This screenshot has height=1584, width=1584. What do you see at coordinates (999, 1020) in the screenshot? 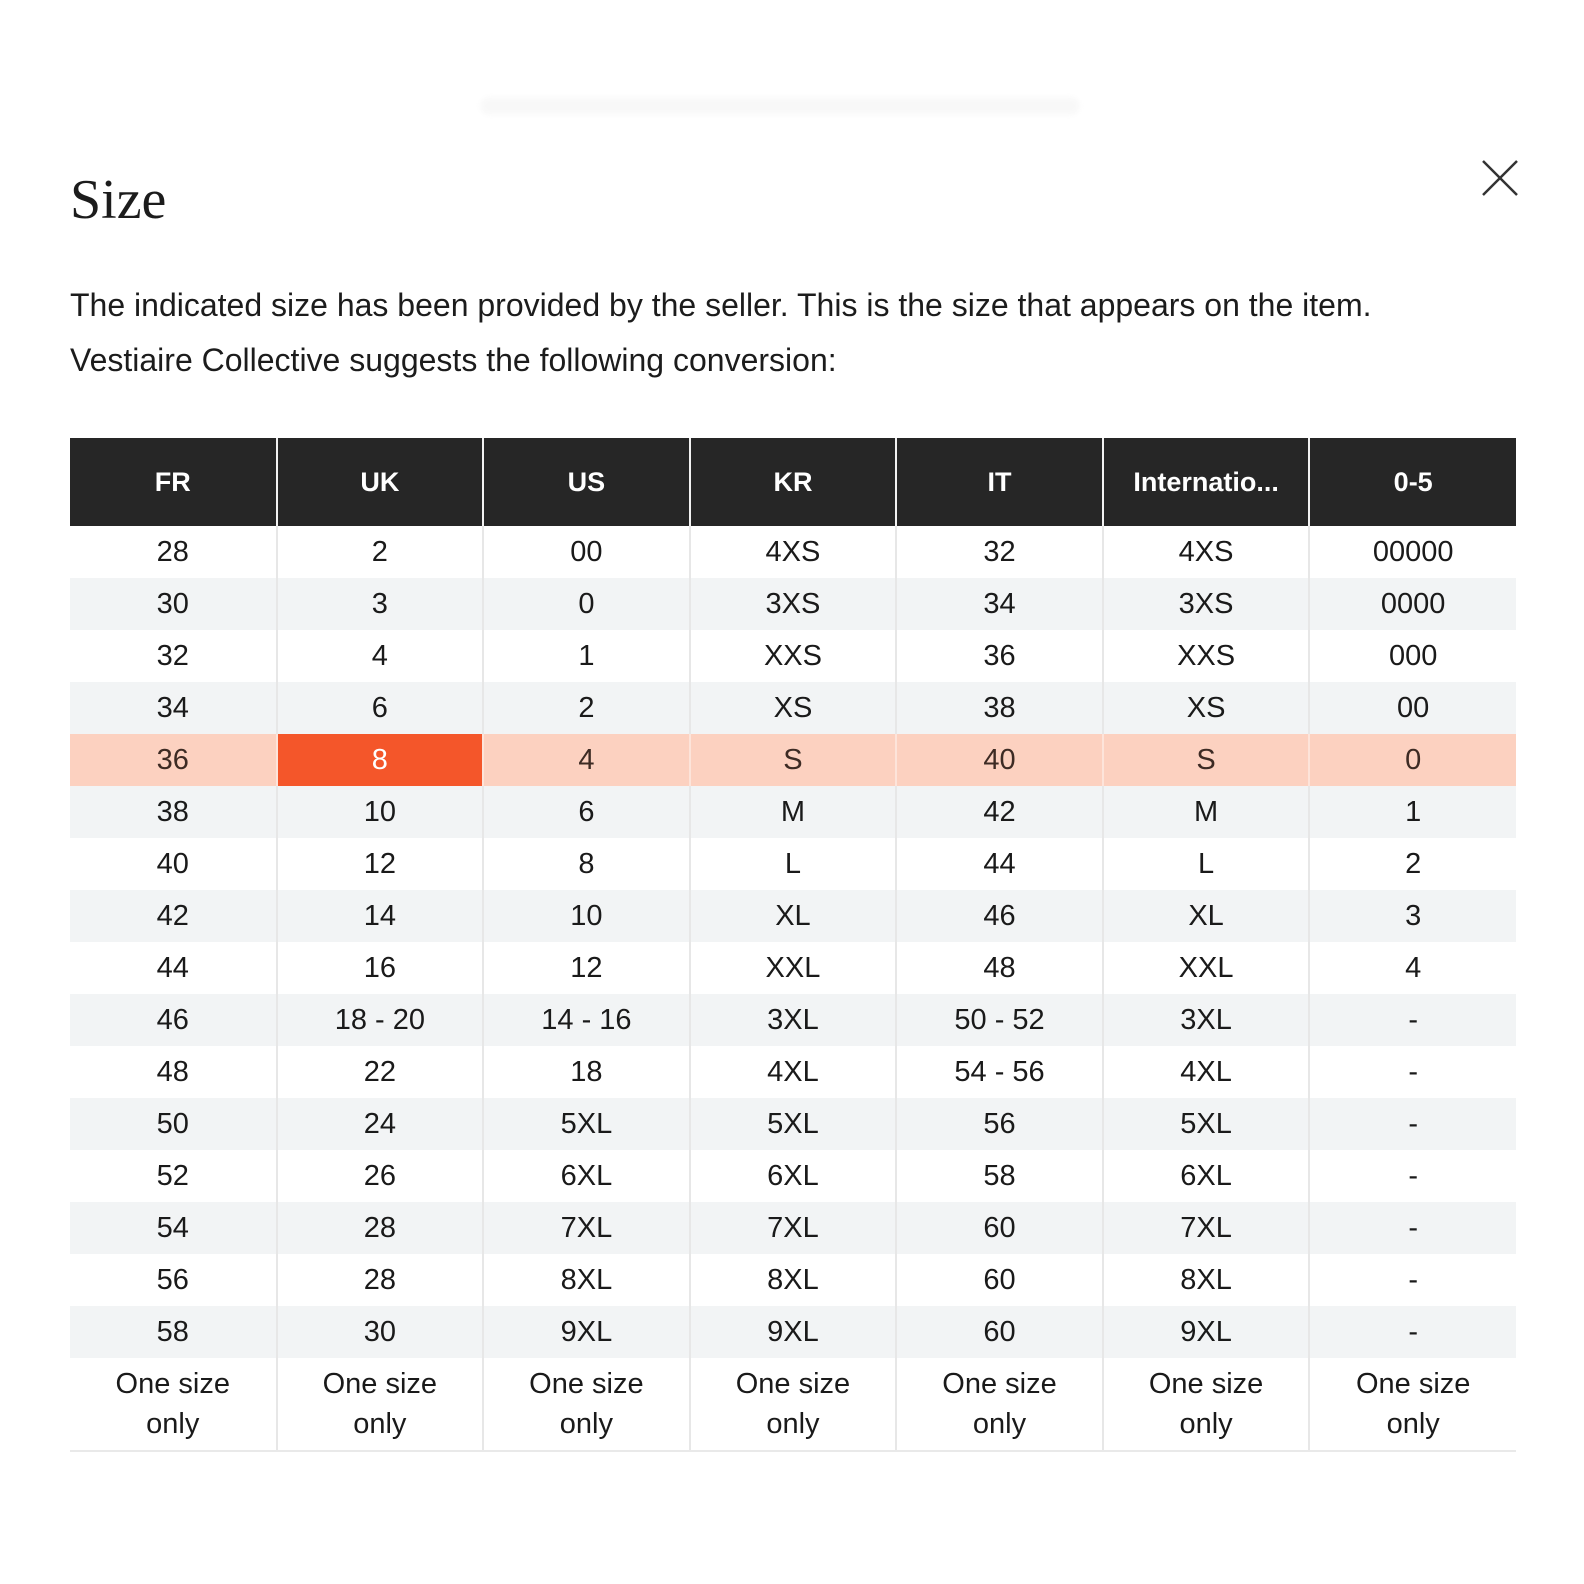
I see `size-cell: 50 - 52` at bounding box center [999, 1020].